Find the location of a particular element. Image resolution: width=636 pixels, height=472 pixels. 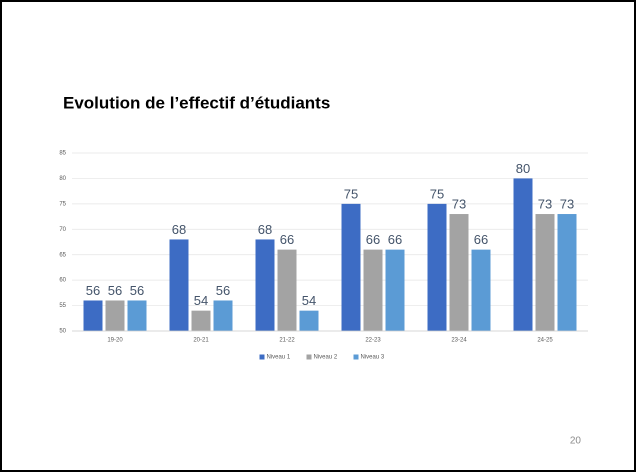

y-tick-label: 85 is located at coordinates (62, 154).